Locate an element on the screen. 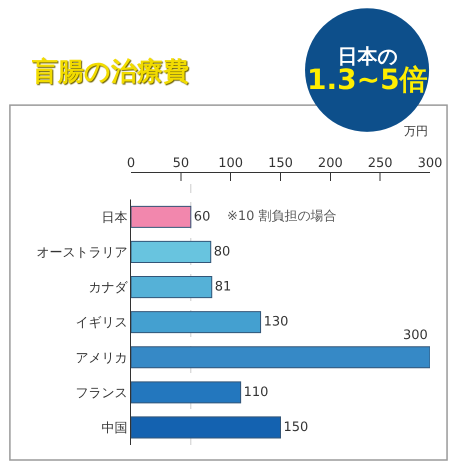 The image size is (458, 471). annotation: ※10 割負担の場合 is located at coordinates (282, 216).